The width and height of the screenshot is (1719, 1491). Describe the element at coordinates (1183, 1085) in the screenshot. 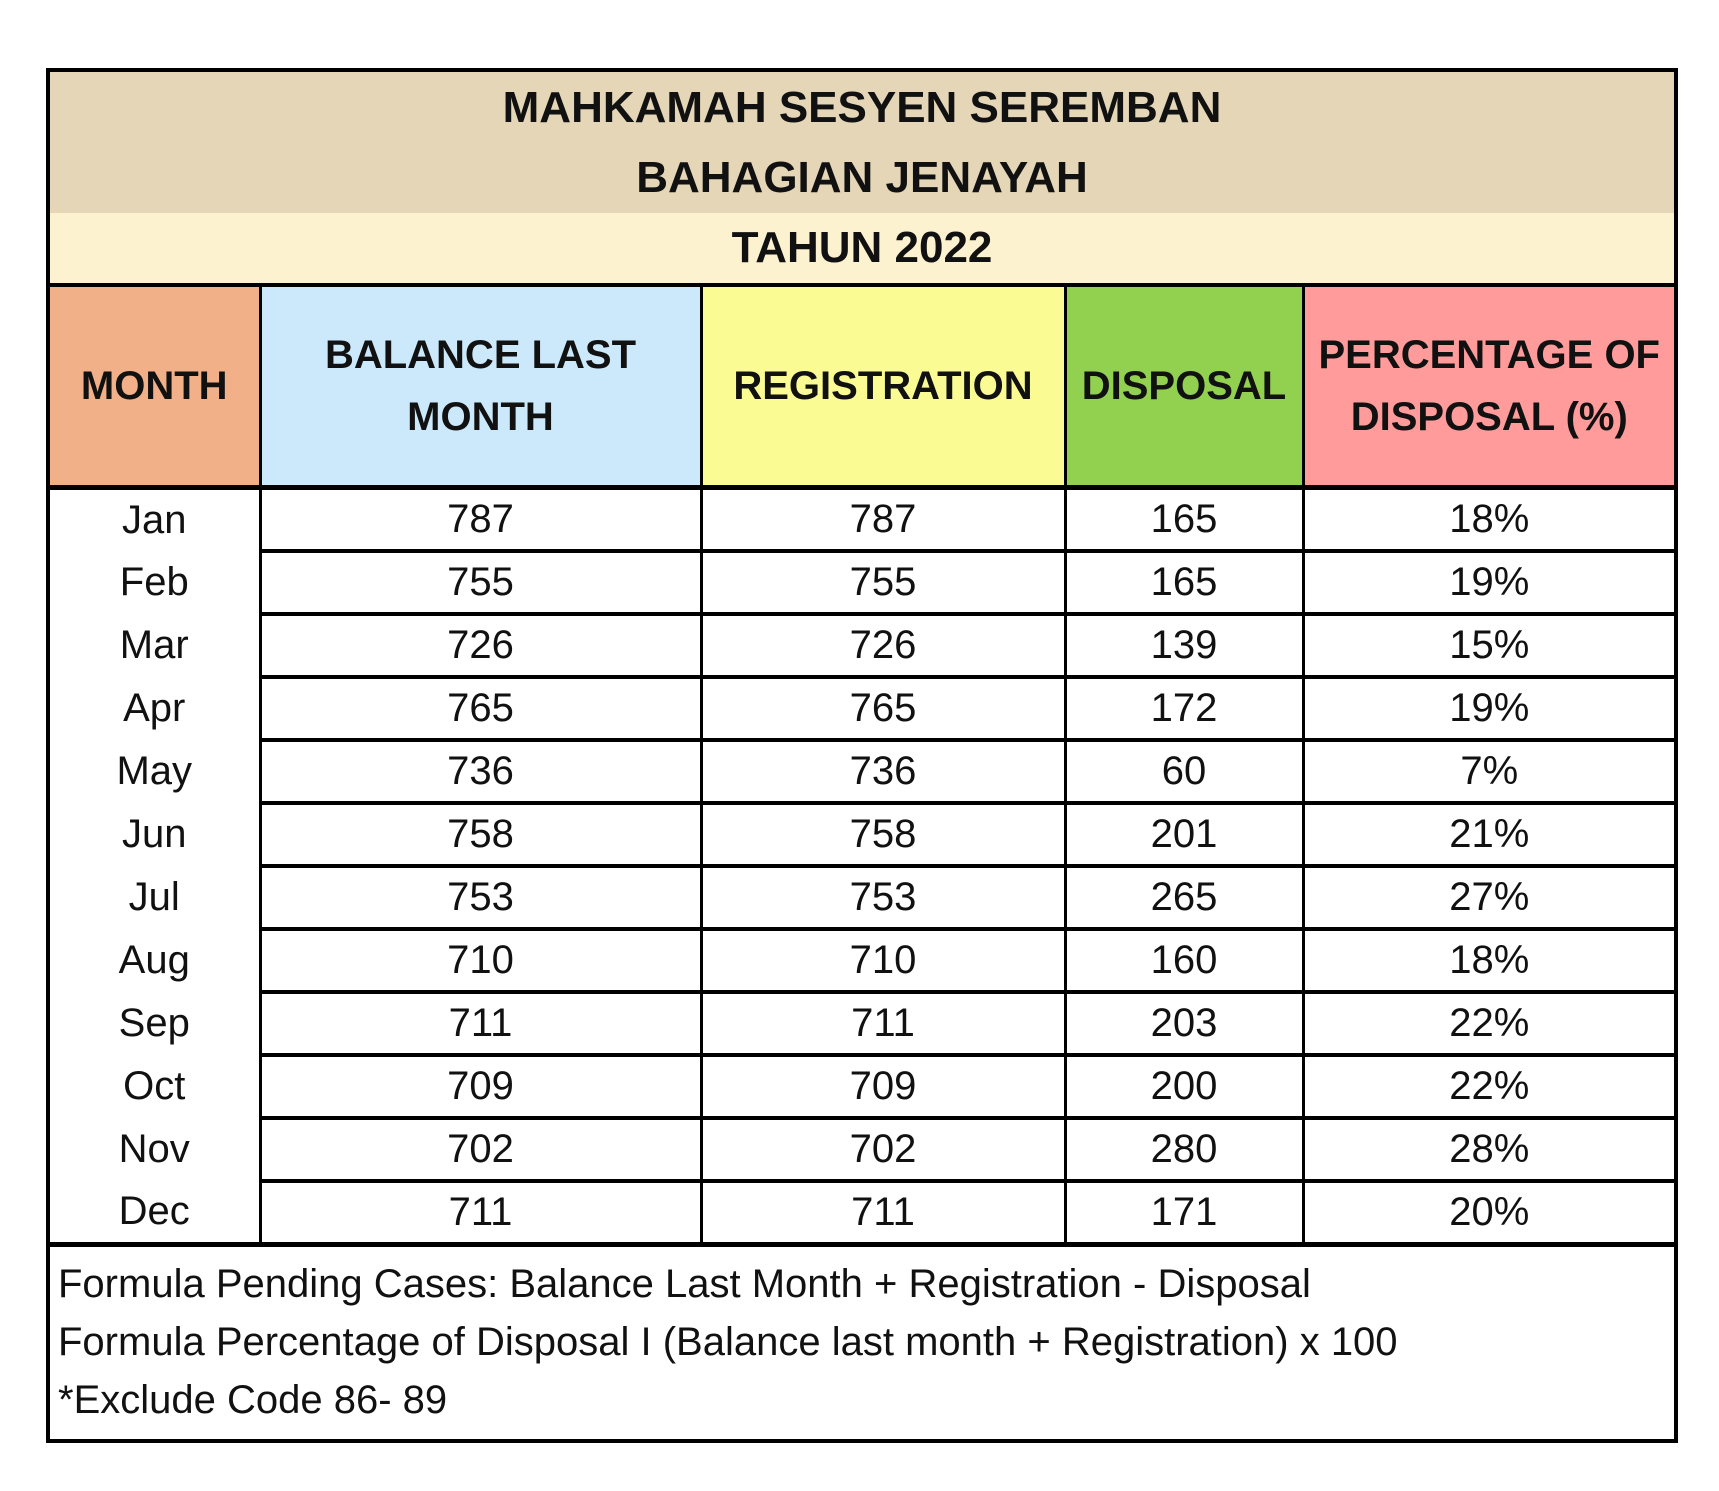

I see `cell-disposal: 200` at that location.